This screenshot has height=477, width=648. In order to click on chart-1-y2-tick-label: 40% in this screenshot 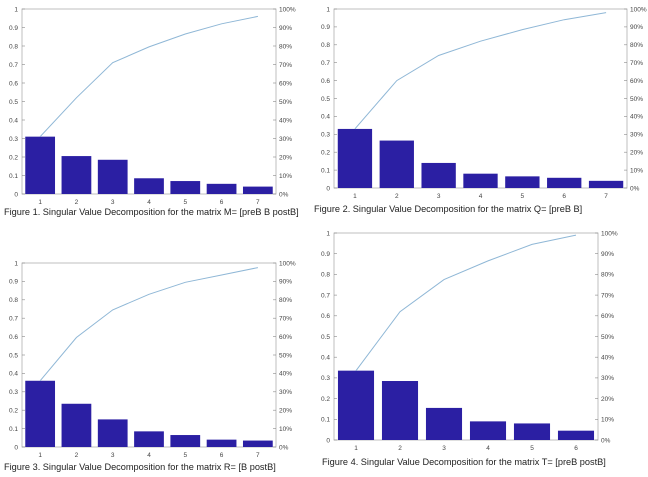, I will do `click(285, 120)`.